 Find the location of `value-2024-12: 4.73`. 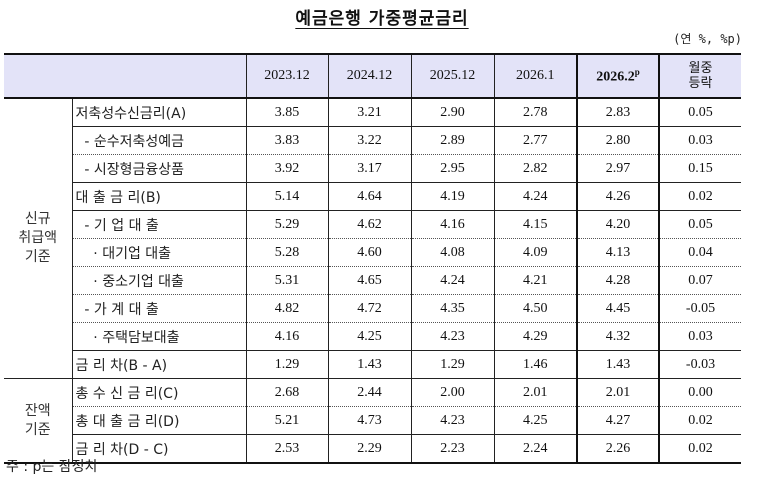

value-2024-12: 4.73 is located at coordinates (369, 420).